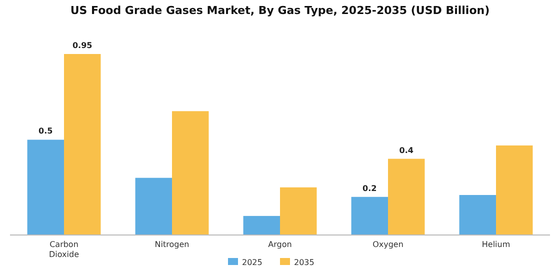  What do you see at coordinates (280, 244) in the screenshot?
I see `x-tick-label: Argon` at bounding box center [280, 244].